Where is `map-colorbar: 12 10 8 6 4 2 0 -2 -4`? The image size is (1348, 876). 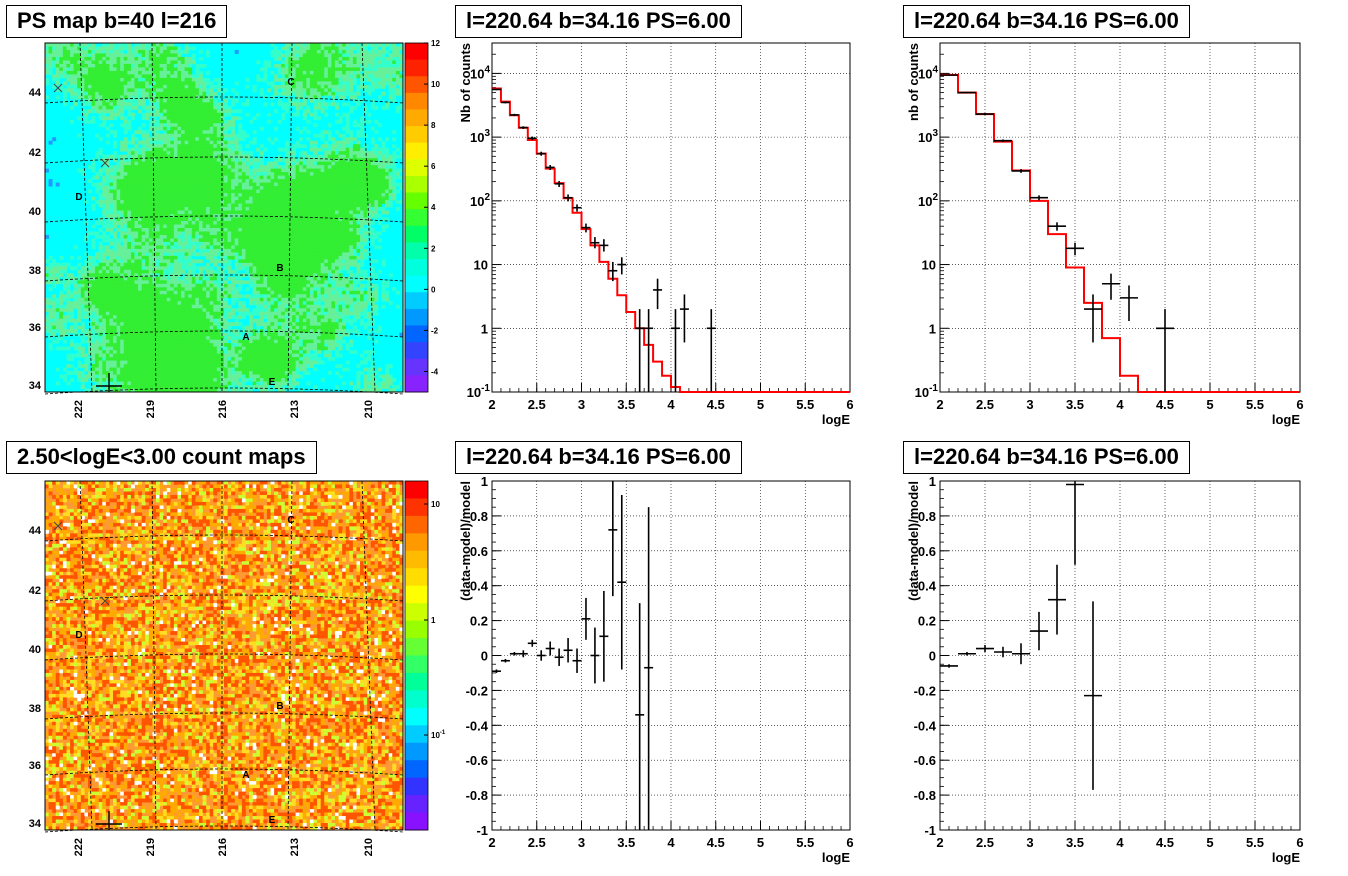 map-colorbar: 12 10 8 6 4 2 0 -2 -4 is located at coordinates (422, 216).